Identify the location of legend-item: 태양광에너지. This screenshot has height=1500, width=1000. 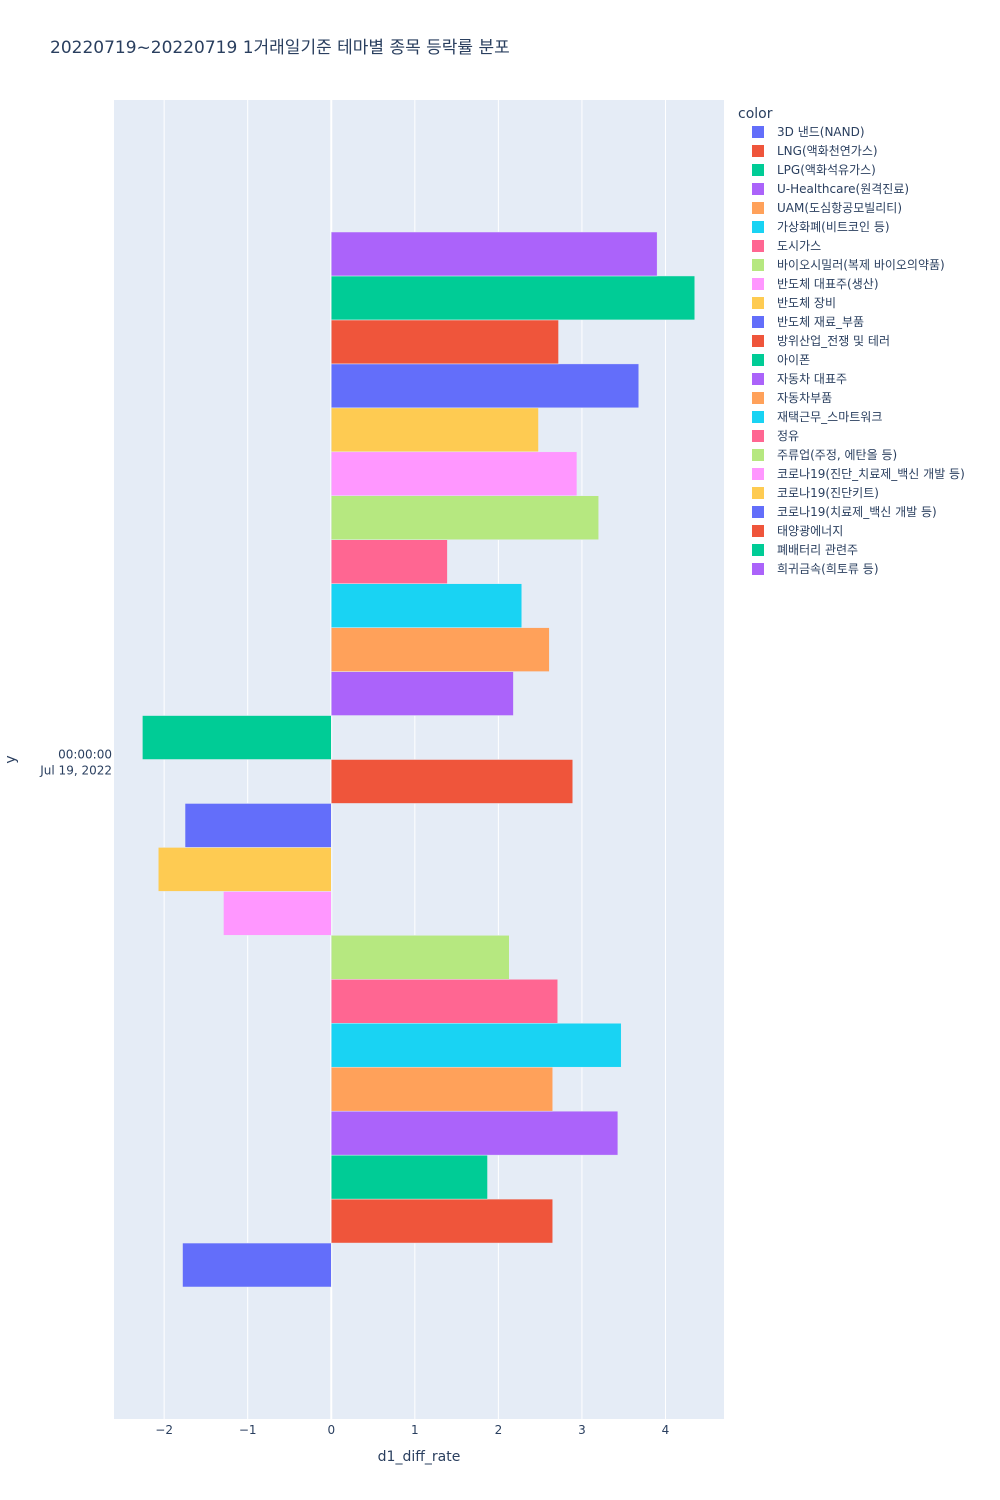
(797, 531).